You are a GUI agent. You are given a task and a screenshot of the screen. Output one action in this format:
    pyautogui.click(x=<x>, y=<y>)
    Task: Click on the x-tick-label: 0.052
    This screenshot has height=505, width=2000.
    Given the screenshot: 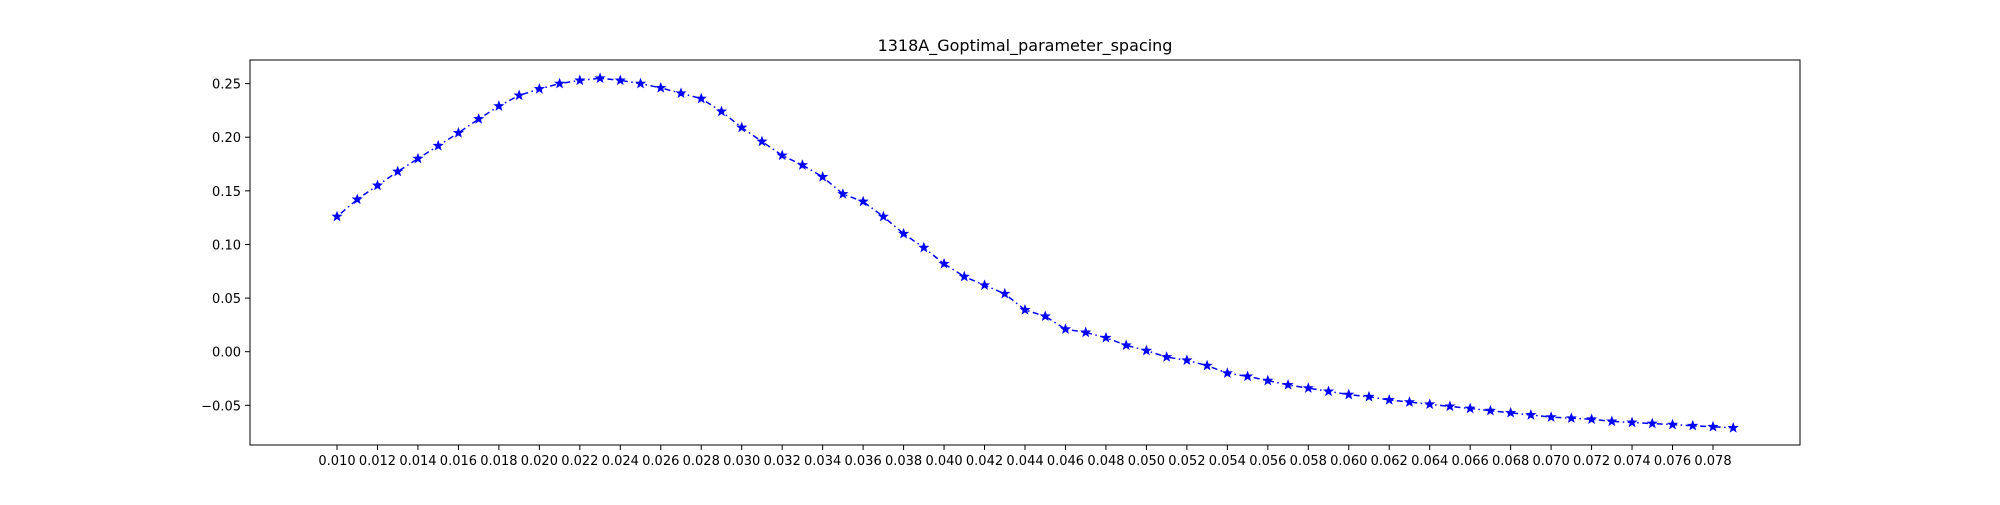 What is the action you would take?
    pyautogui.click(x=1186, y=461)
    